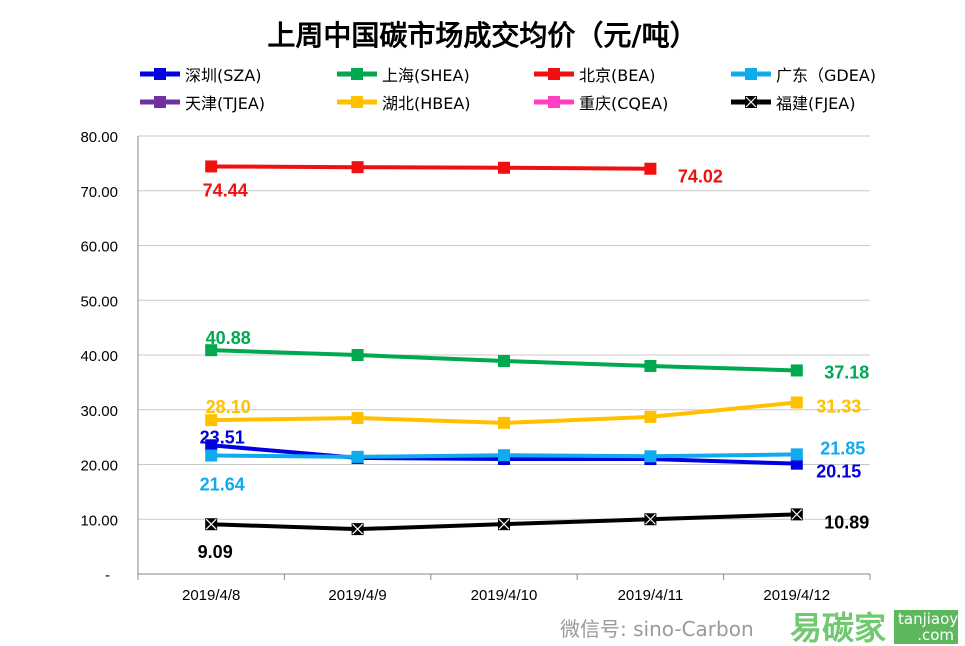  I want to click on x-tick-label: 2019/4/8, so click(211, 595).